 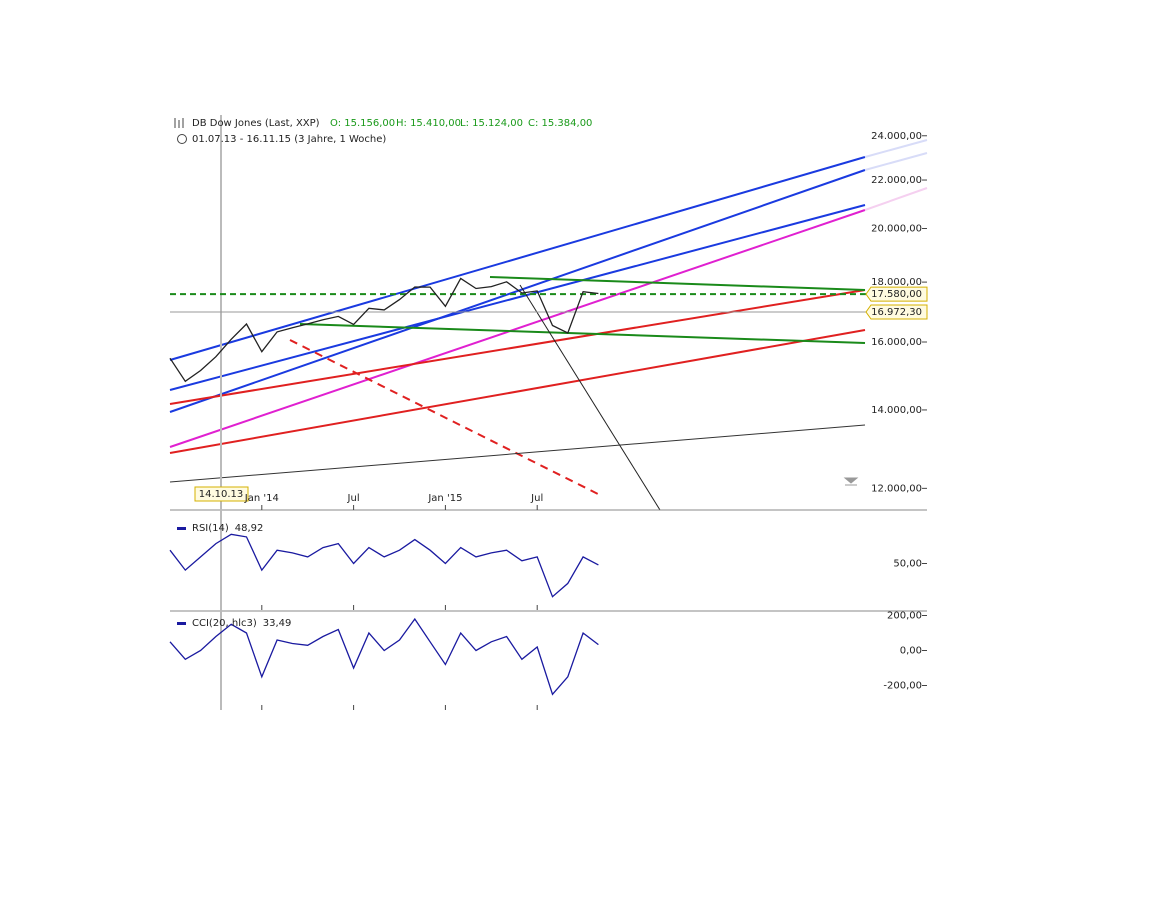 I want to click on y-tick-label: 50,00, so click(x=907, y=564).